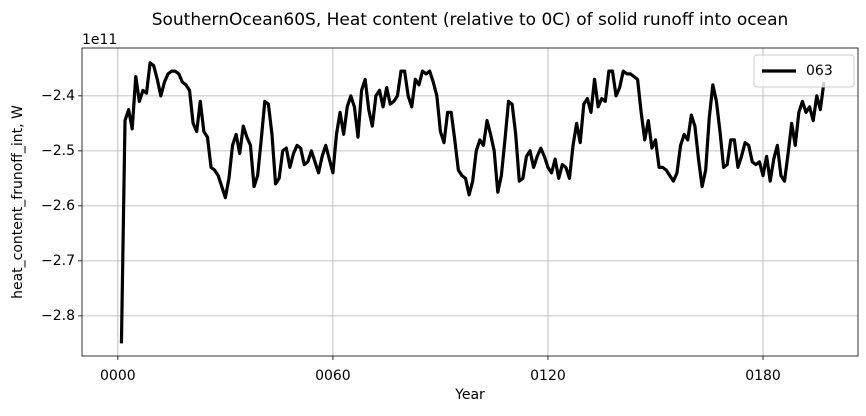 The width and height of the screenshot is (866, 416). I want to click on x-tick-label: 0060, so click(333, 376).